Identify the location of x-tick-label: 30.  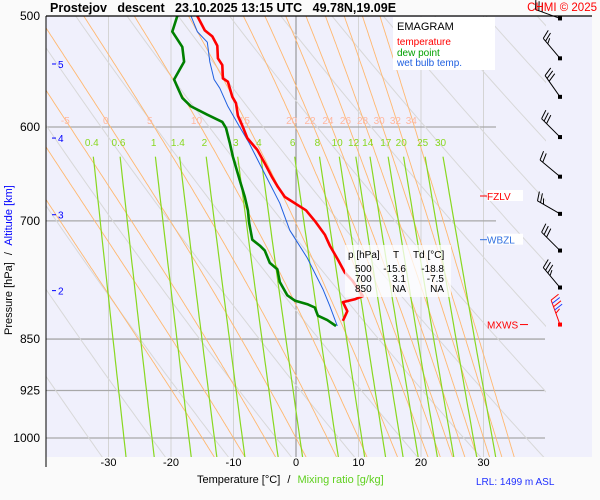
(483, 463).